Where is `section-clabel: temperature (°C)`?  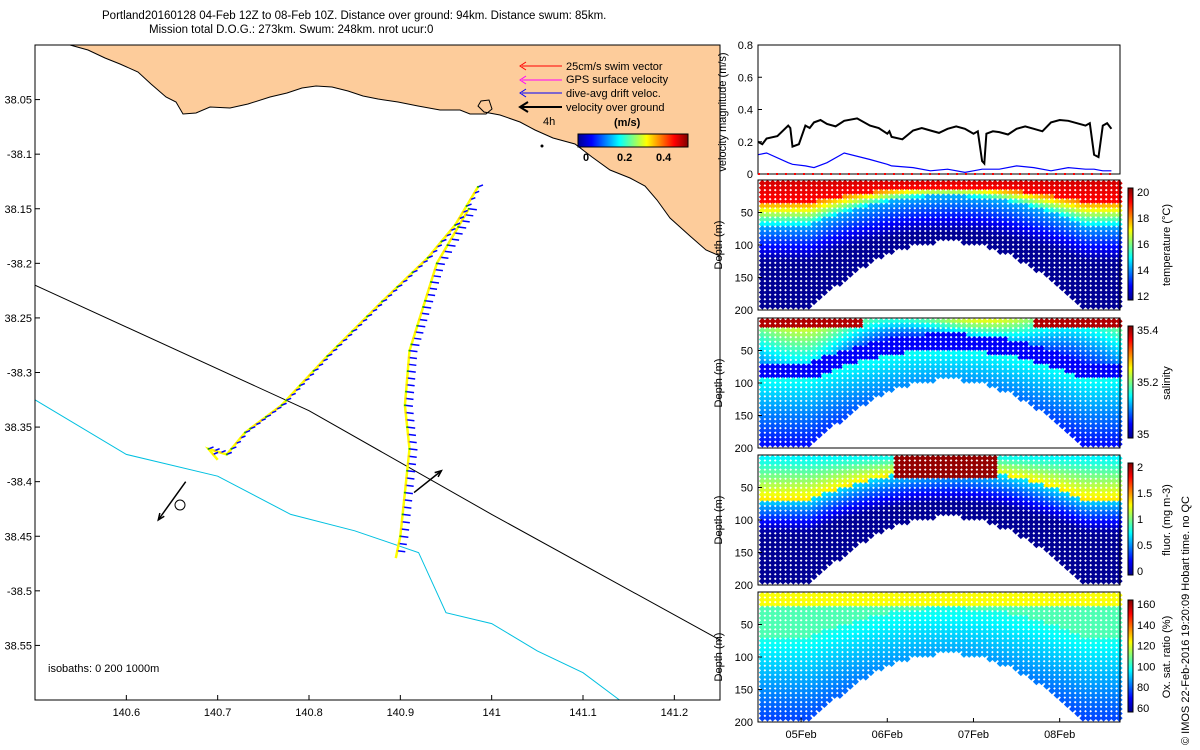 section-clabel: temperature (°C) is located at coordinates (1167, 245).